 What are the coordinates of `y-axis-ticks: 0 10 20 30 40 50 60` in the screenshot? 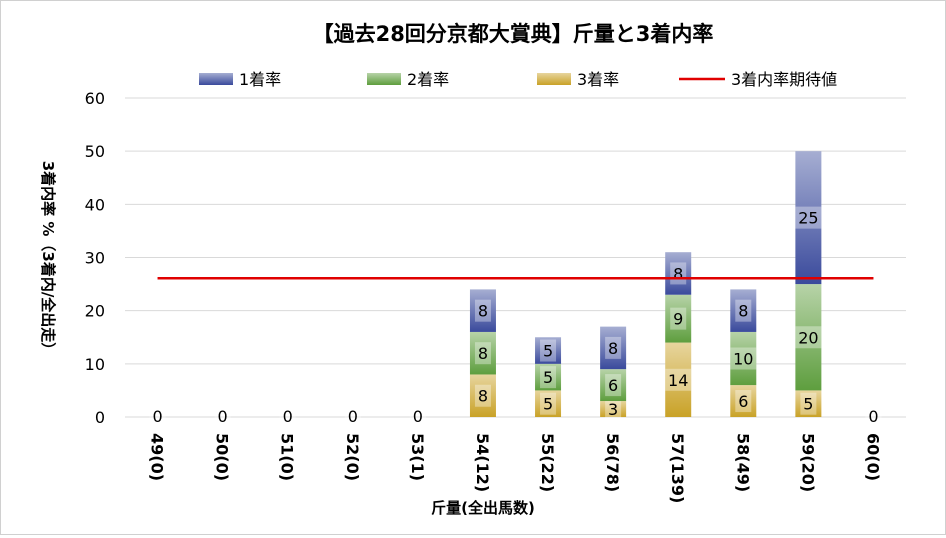 It's located at (95, 258).